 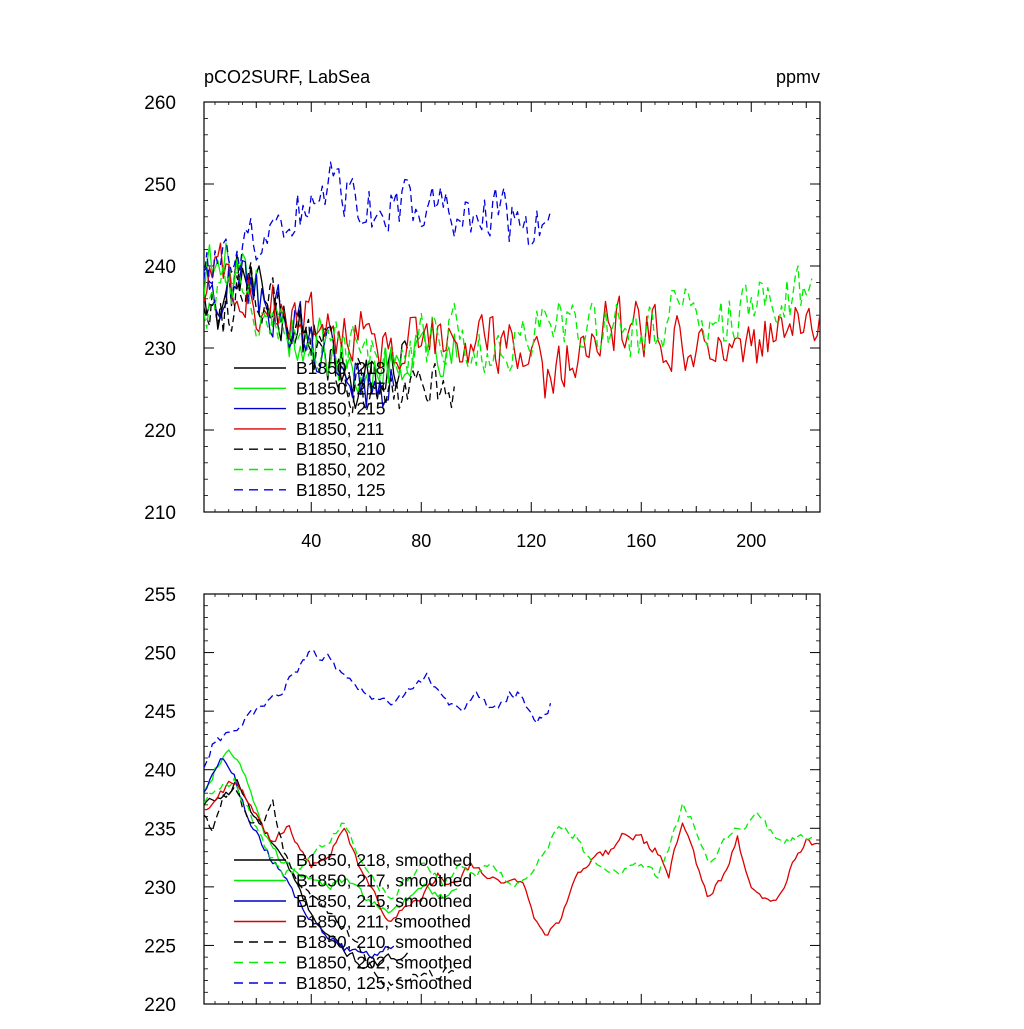 I want to click on series-group, so click(x=512, y=287).